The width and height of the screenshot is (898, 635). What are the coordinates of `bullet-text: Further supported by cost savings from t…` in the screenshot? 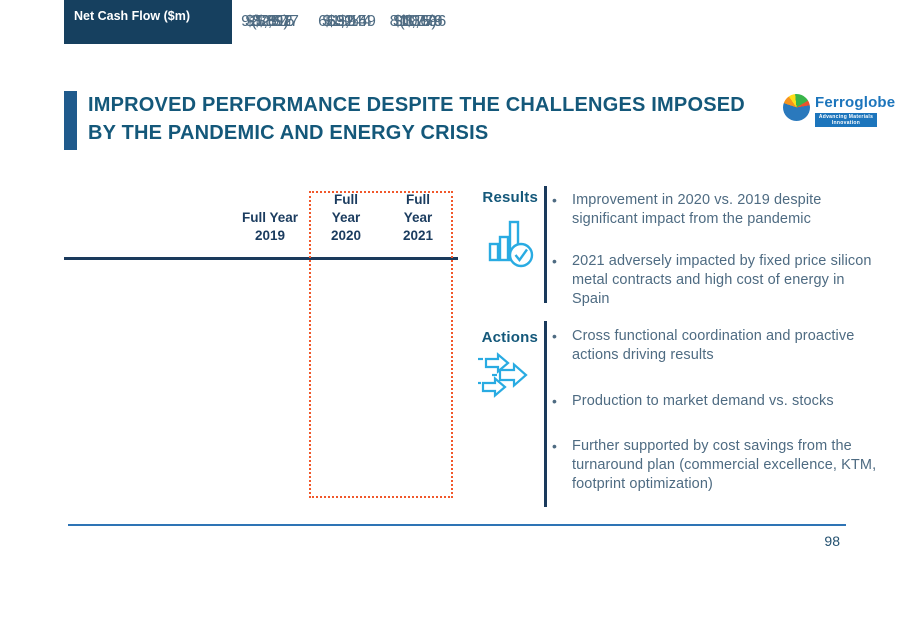 It's located at (724, 465).